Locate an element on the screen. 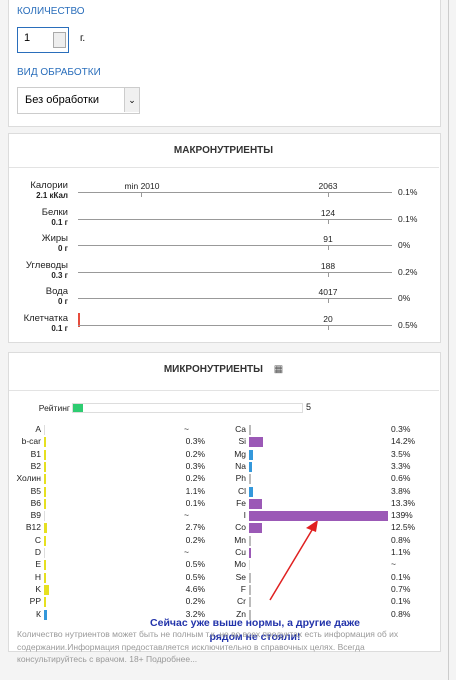  nutrient-name: D is located at coordinates (37, 552).